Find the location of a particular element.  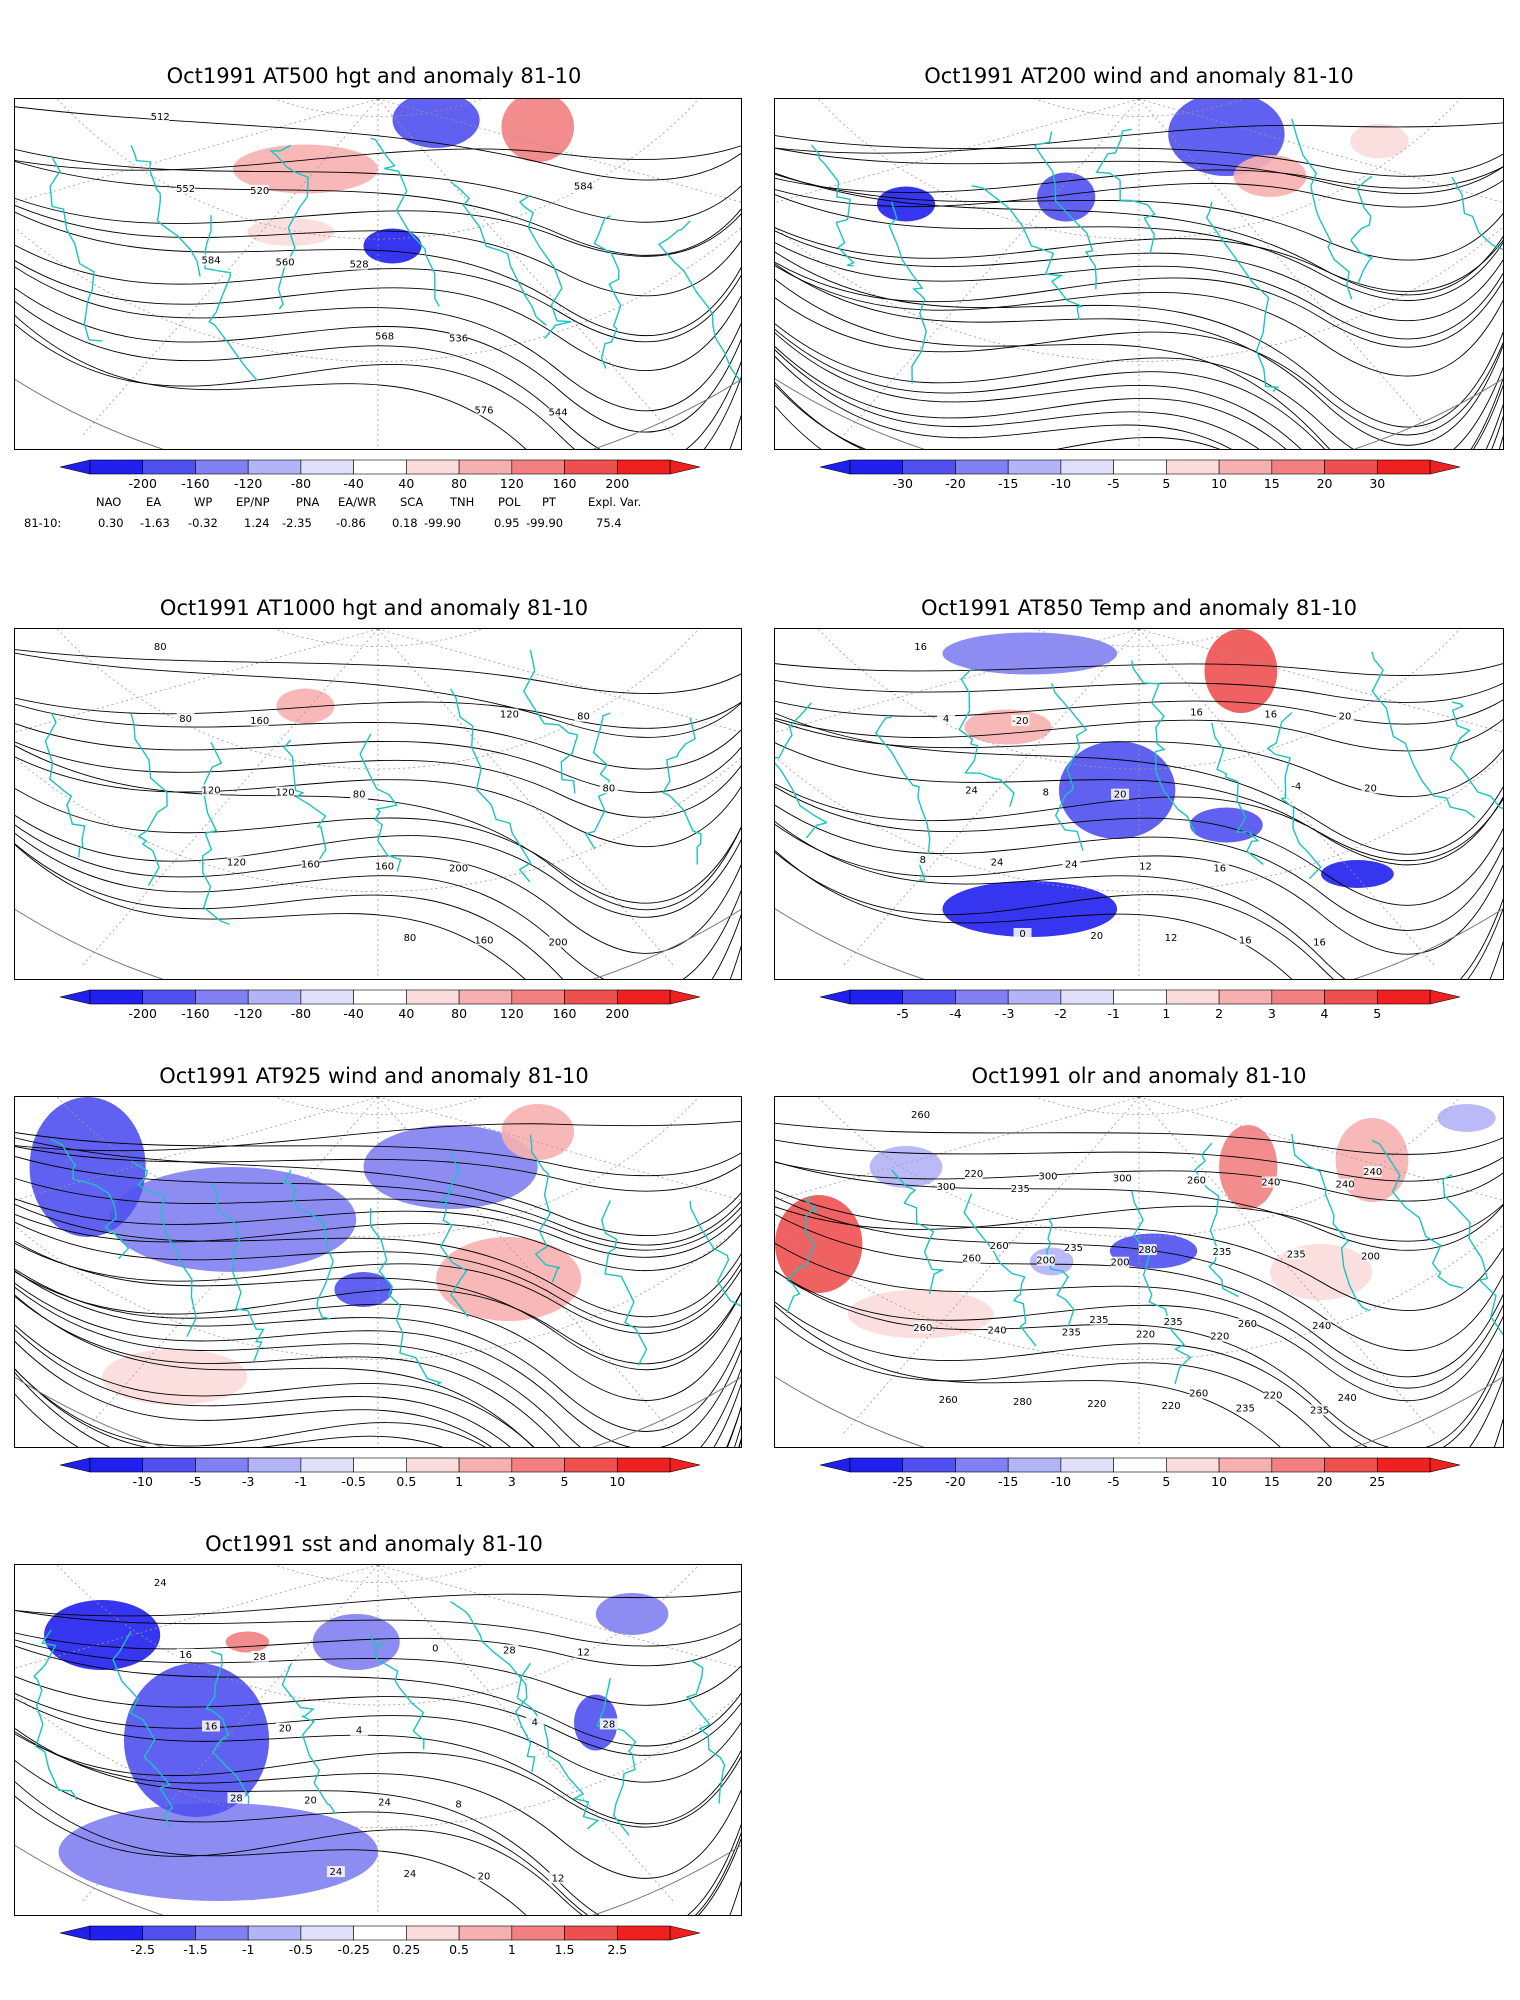

colorbar-tick-label: -160 is located at coordinates (195, 483).